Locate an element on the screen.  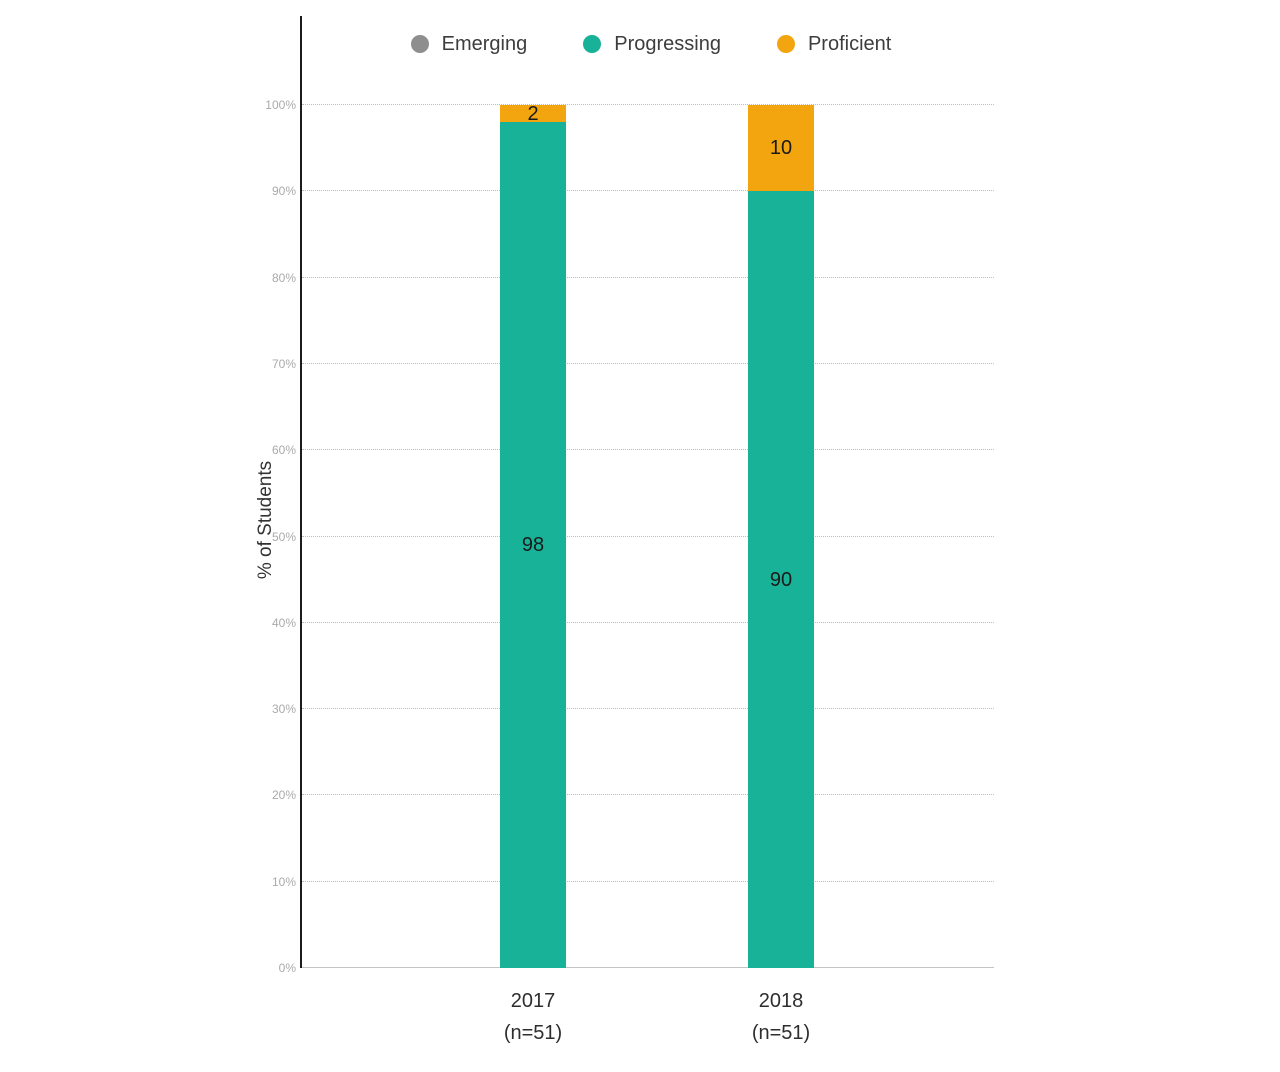
bar-segment-proficient: 2 is located at coordinates (533, 113).